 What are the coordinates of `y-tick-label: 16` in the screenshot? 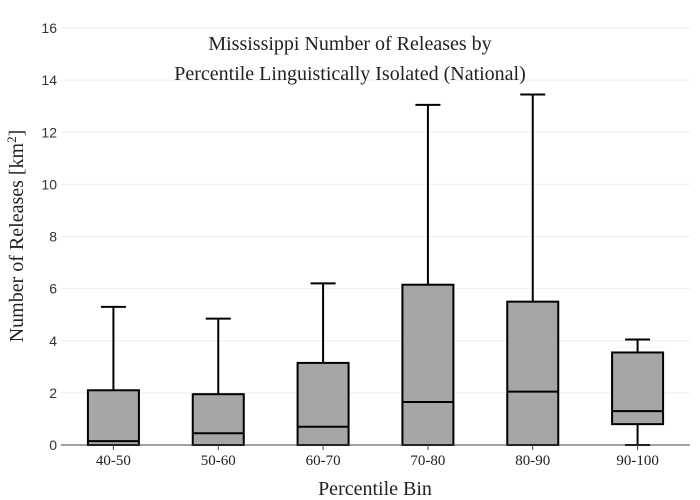 It's located at (49, 28).